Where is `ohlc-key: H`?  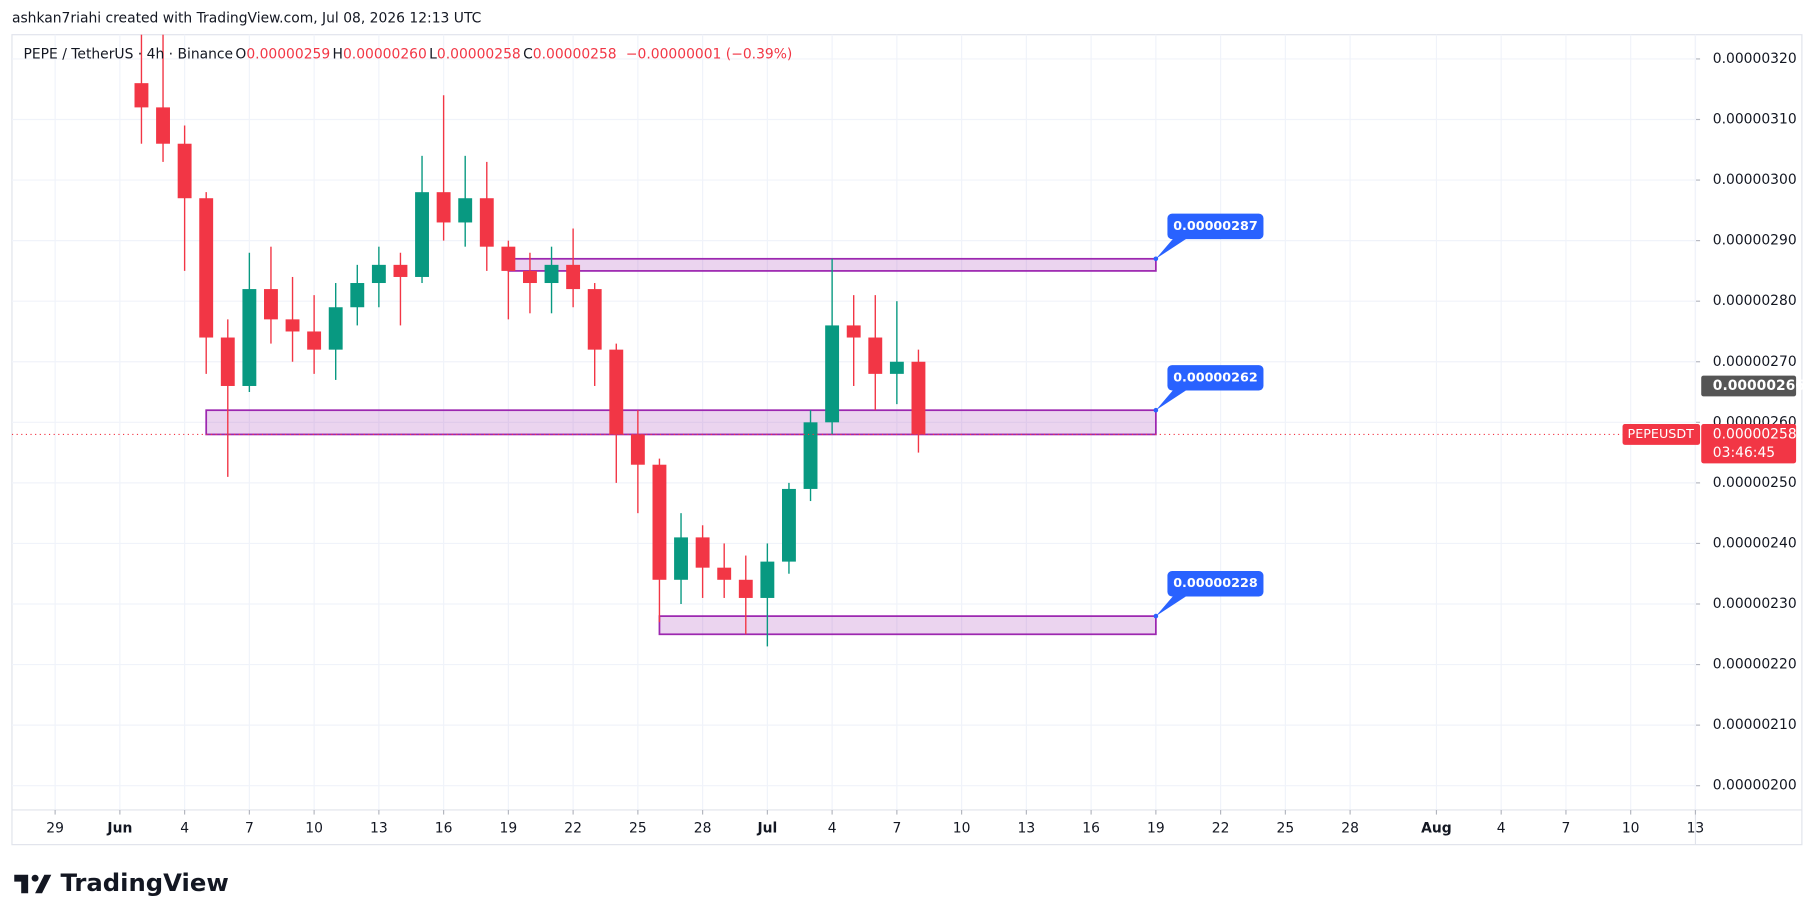
ohlc-key: H is located at coordinates (338, 54).